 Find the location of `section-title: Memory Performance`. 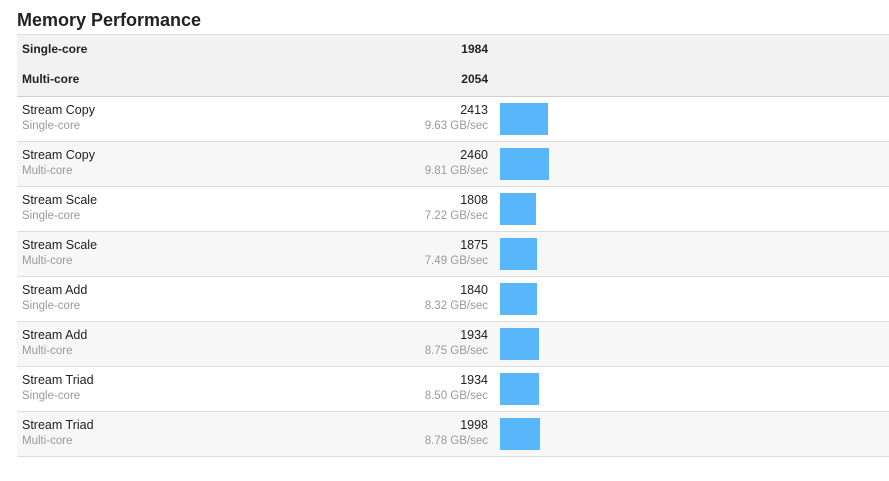

section-title: Memory Performance is located at coordinates (109, 20).